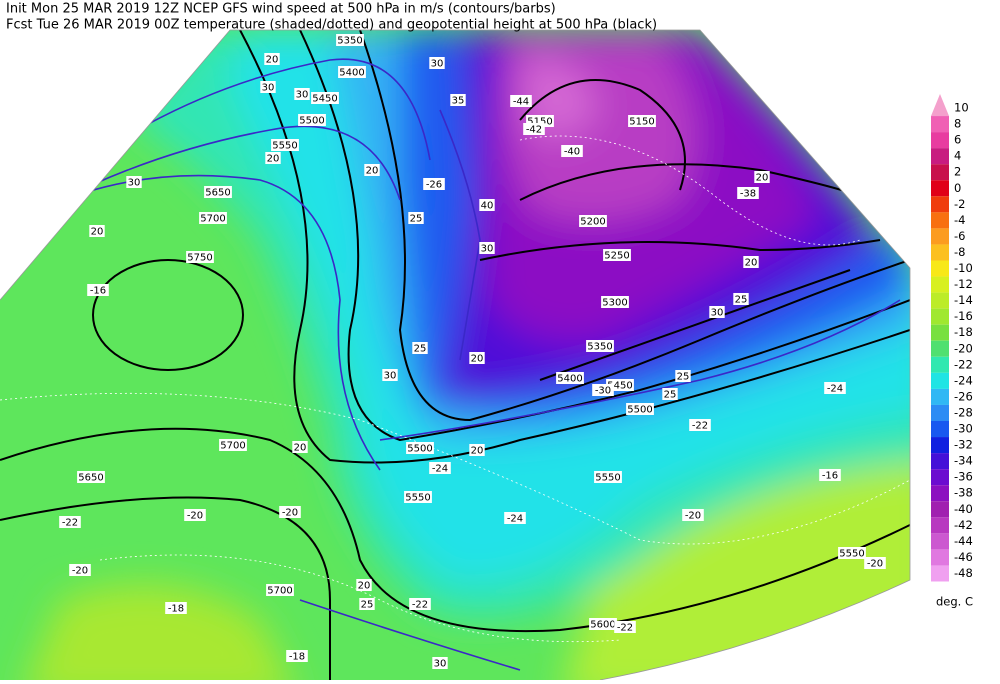 The height and width of the screenshot is (684, 1000). Describe the element at coordinates (419, 449) in the screenshot. I see `height-label: 5500` at that location.